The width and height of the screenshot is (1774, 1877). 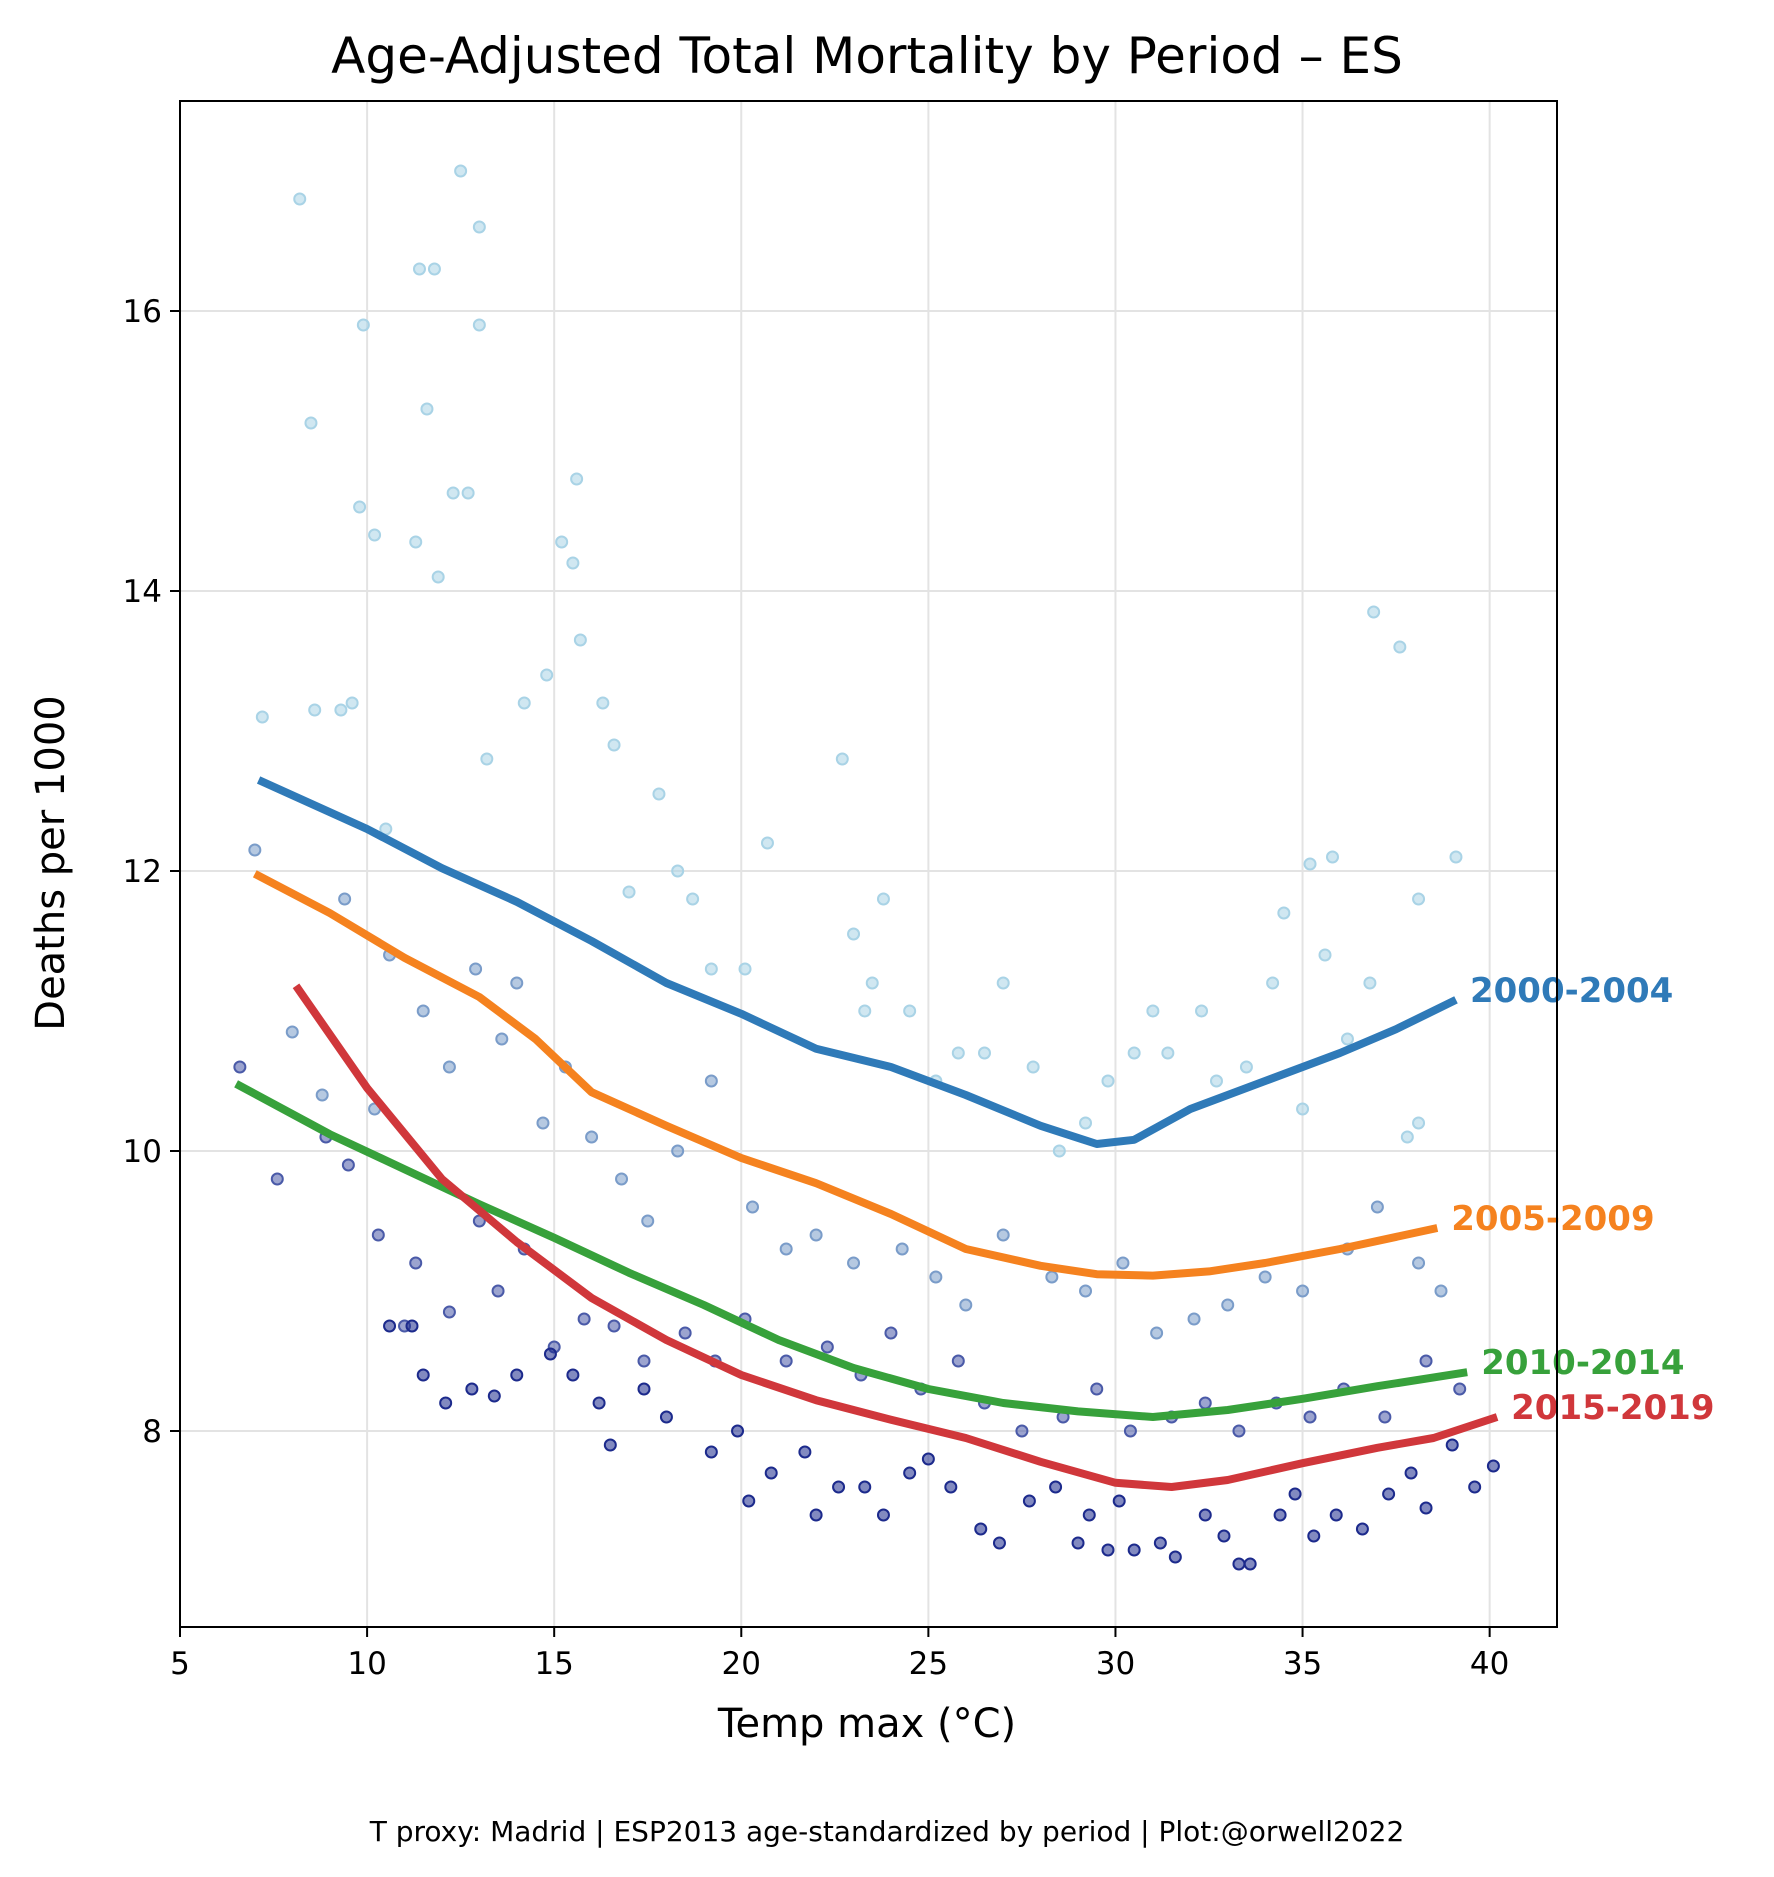 I want to click on trend-line-2005-2009, so click(x=845, y=1075).